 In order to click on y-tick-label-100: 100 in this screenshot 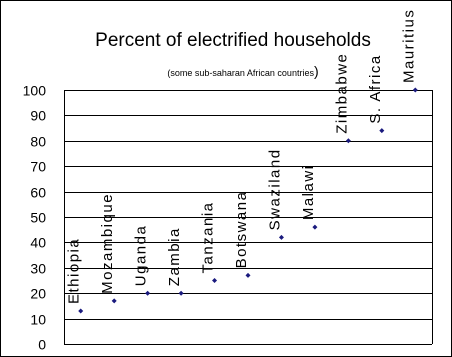, I will do `click(35, 91)`.